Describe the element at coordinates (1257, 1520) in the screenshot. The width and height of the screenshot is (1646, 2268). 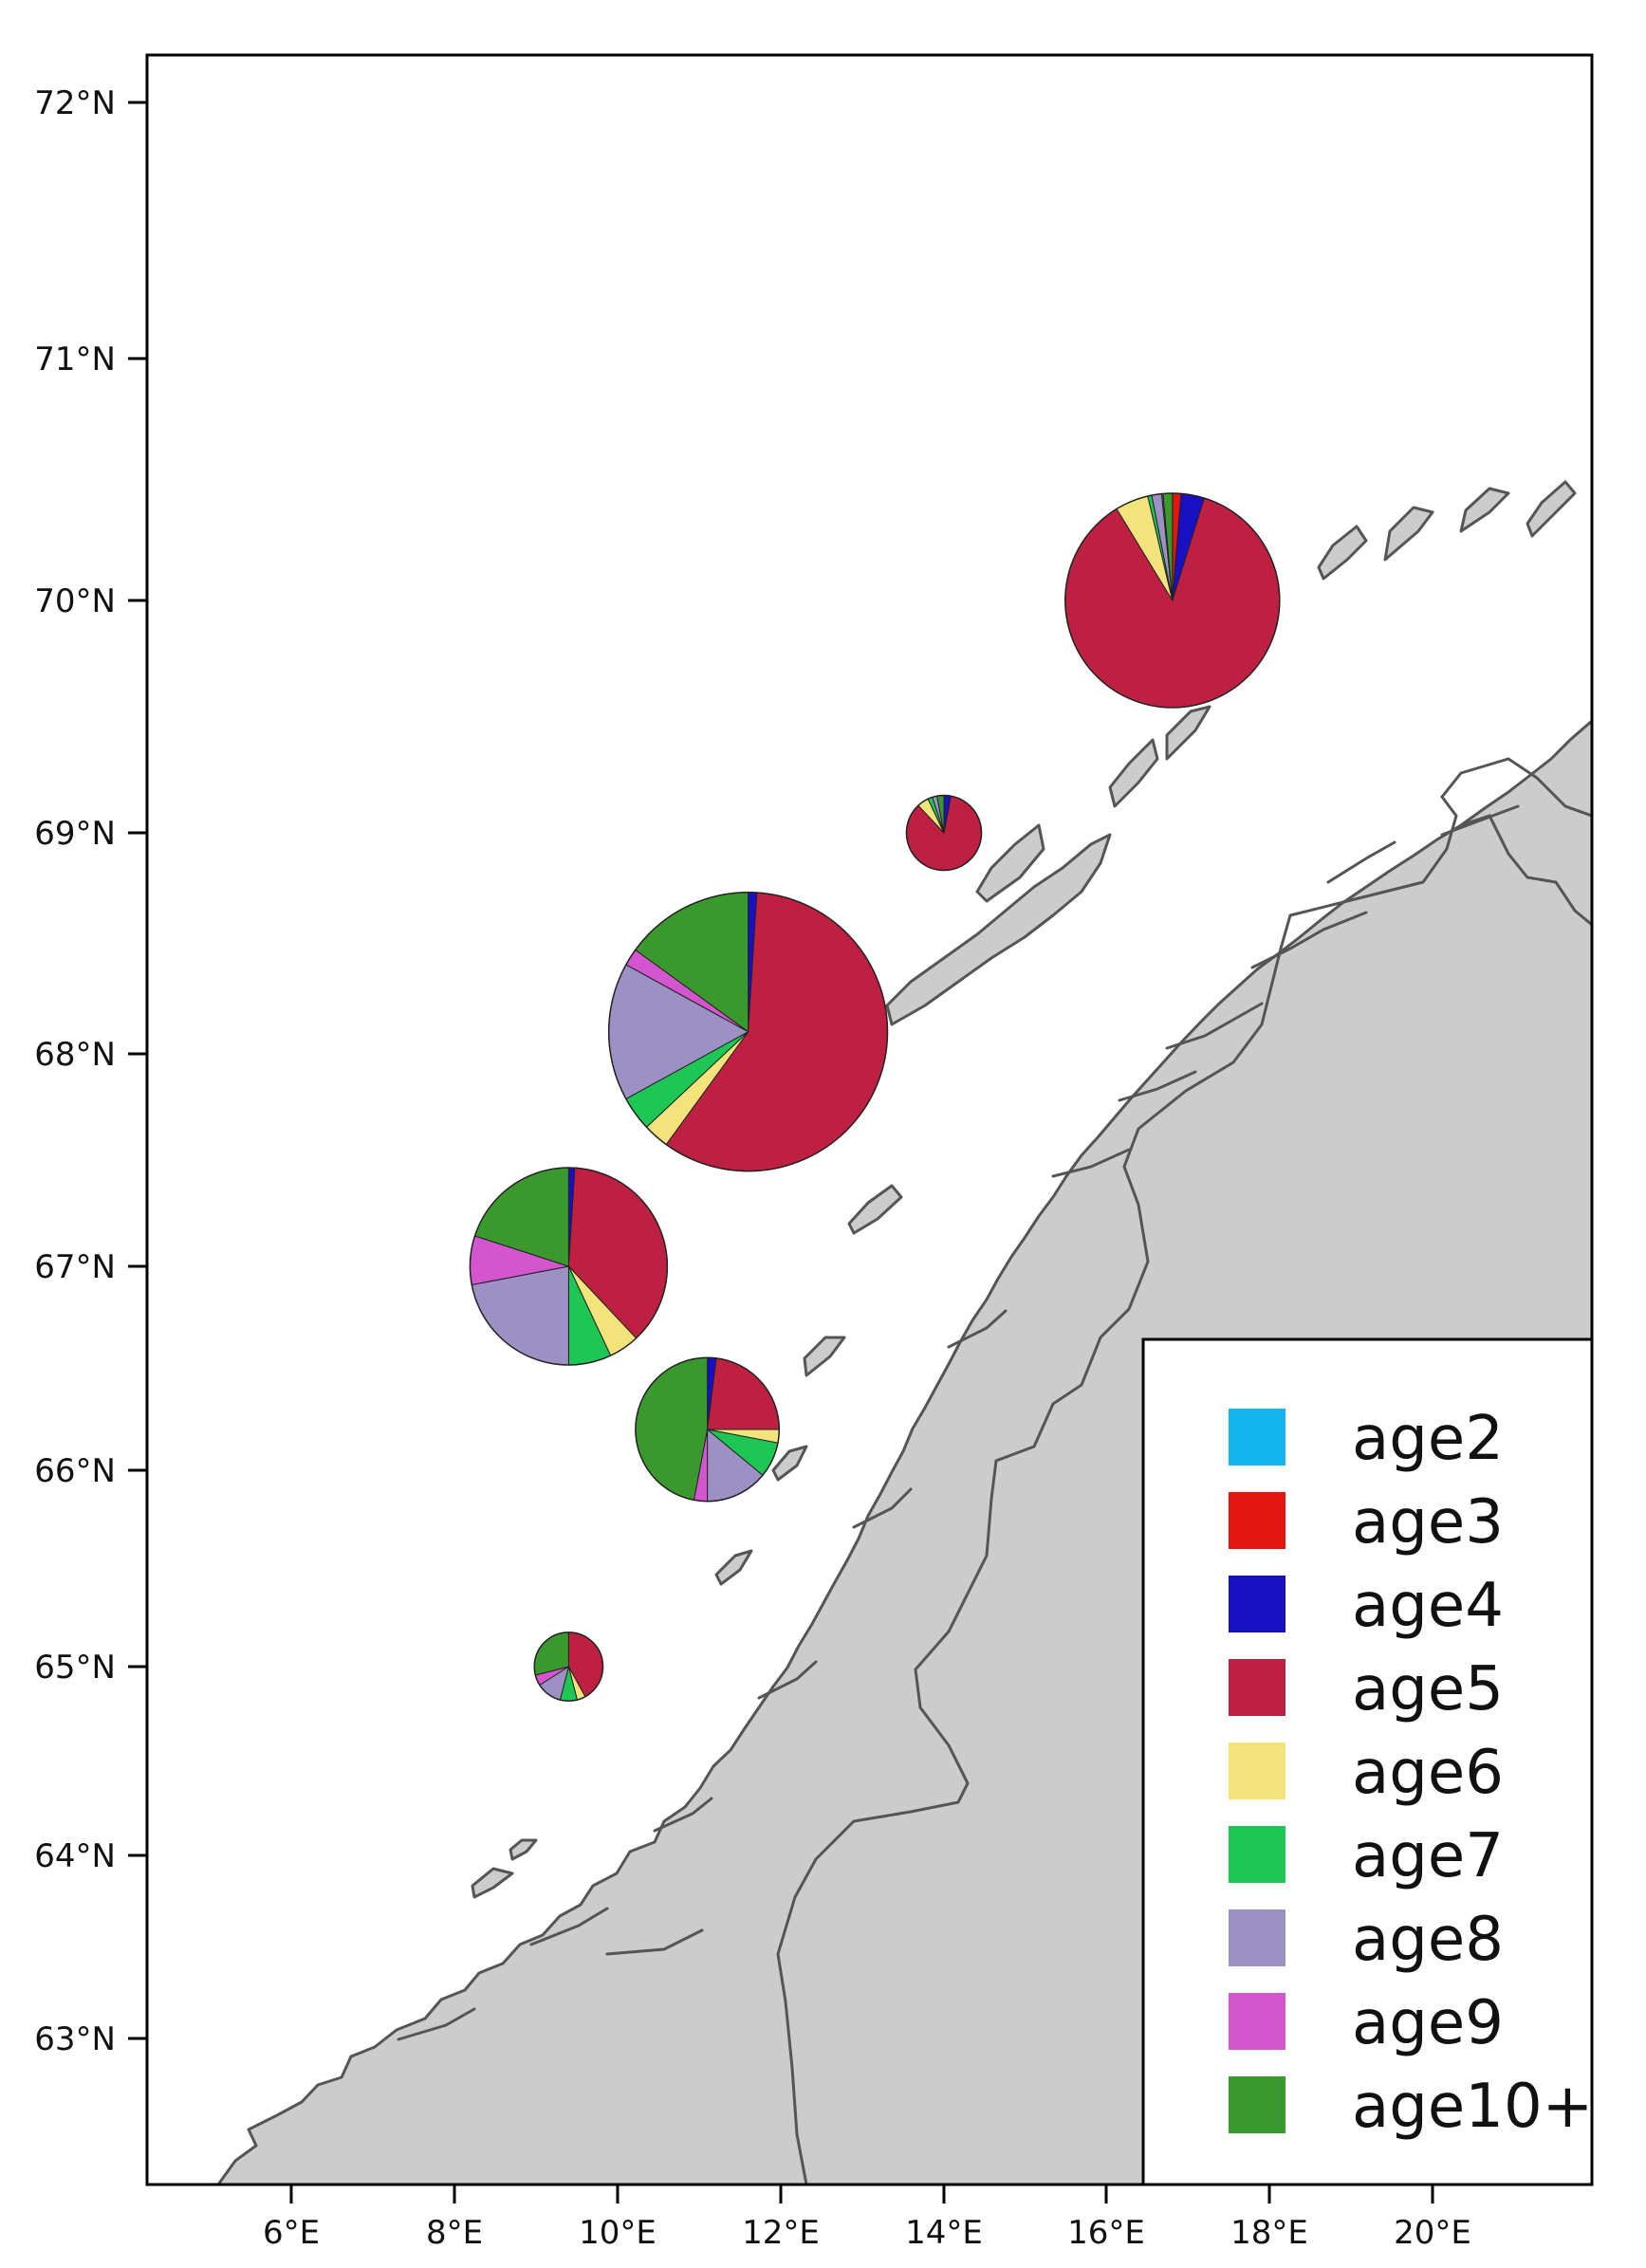
I see `legend-swatch-age3` at that location.